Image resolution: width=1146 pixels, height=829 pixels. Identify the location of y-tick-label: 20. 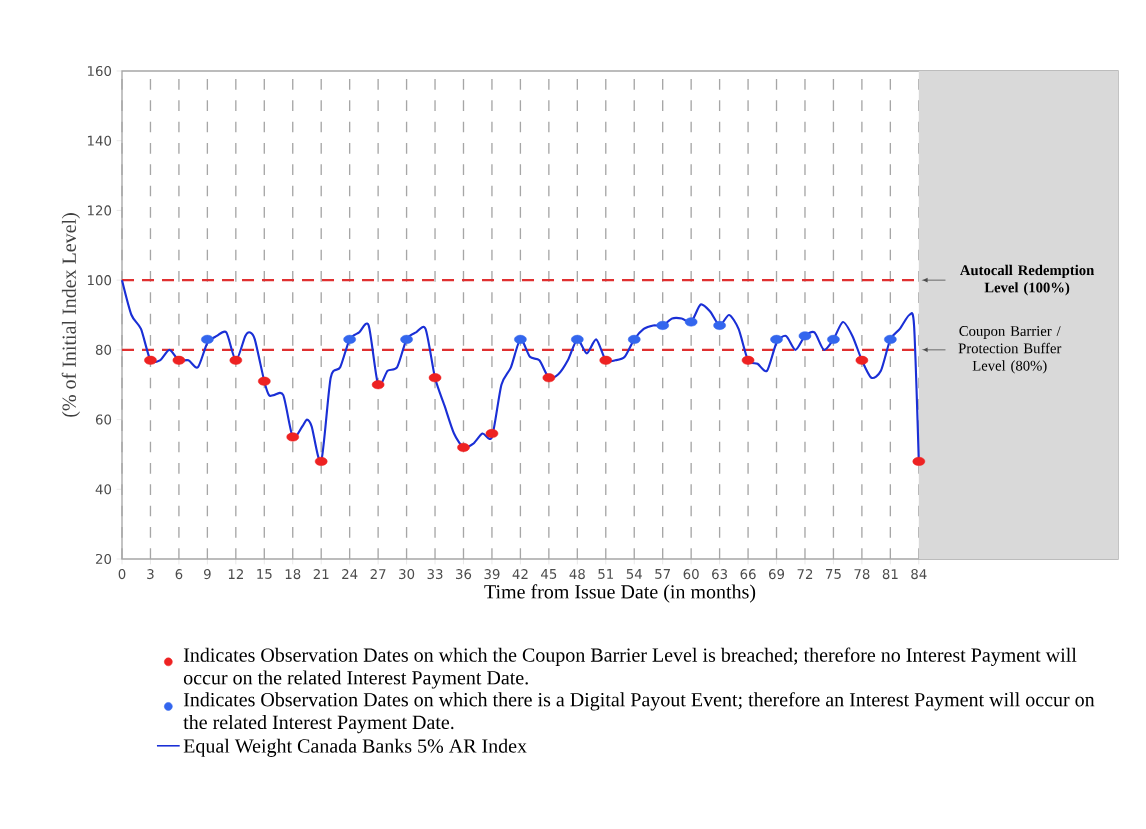
(103, 559).